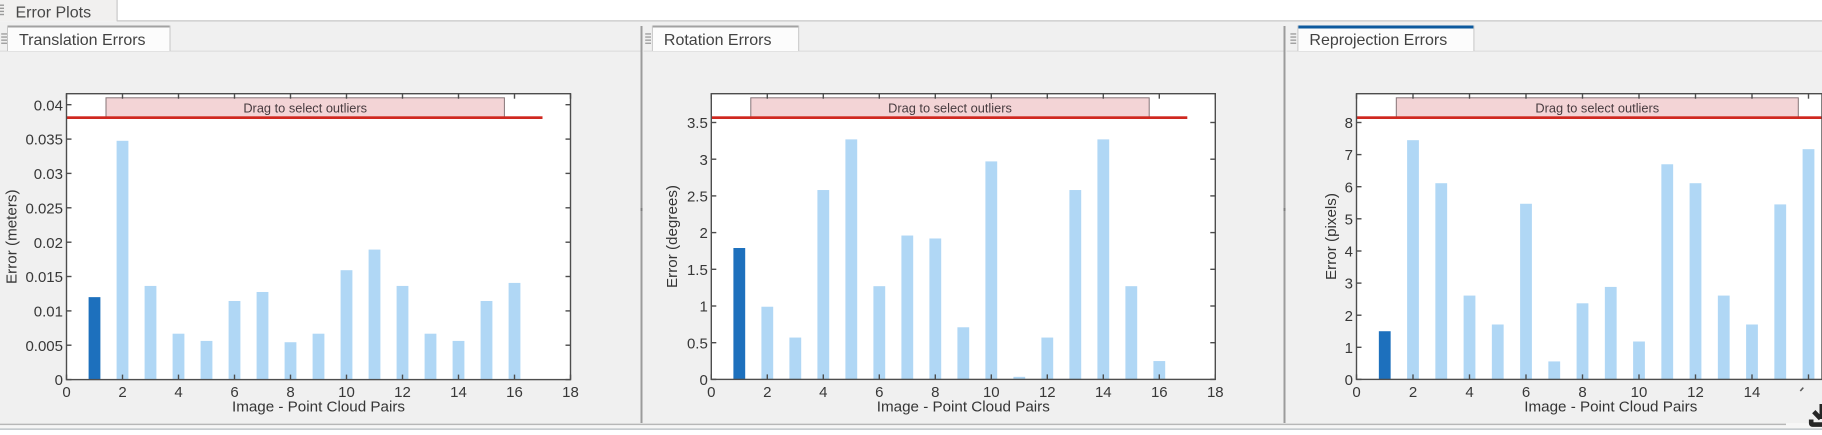 This screenshot has width=1822, height=435. Describe the element at coordinates (48, 105) in the screenshot. I see `svg-text: 0.04` at that location.